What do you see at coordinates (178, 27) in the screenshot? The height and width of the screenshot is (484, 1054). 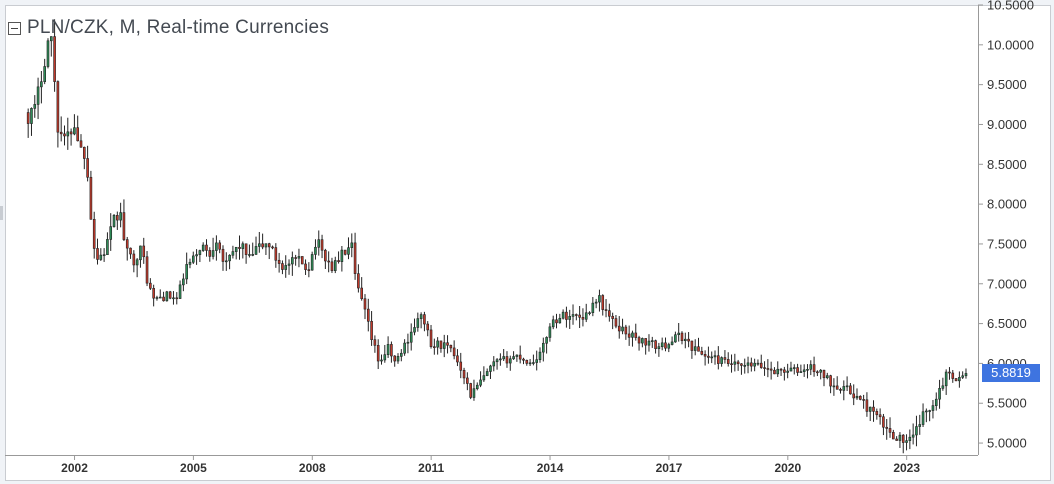 I see `chart-title: PLN/CZK, M, Real-time Currencies` at bounding box center [178, 27].